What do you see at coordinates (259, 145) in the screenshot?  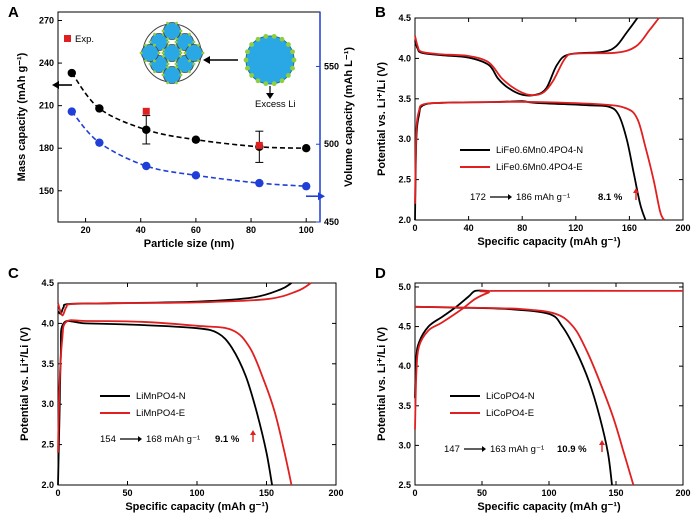 I see `exp-point` at bounding box center [259, 145].